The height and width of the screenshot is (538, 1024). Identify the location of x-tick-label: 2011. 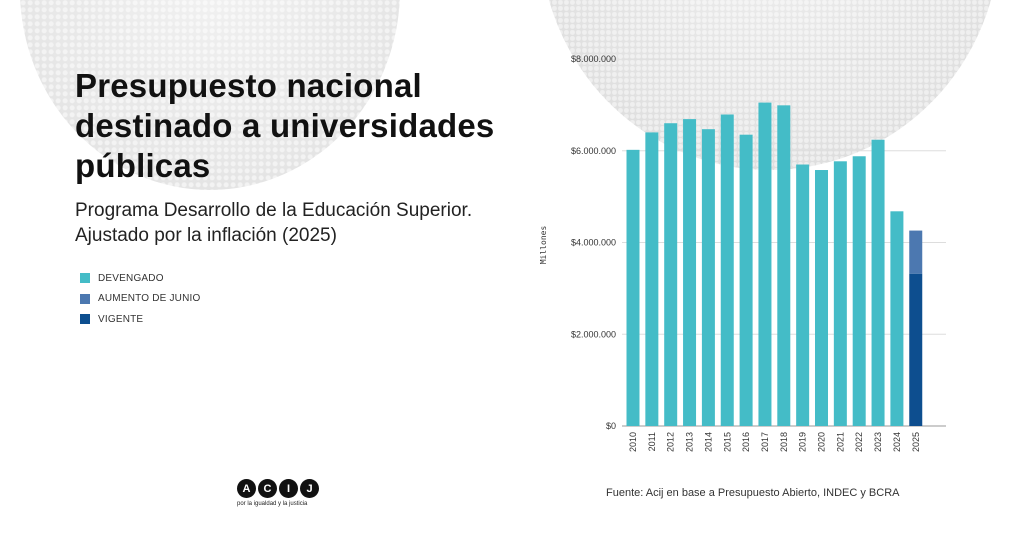
(652, 441).